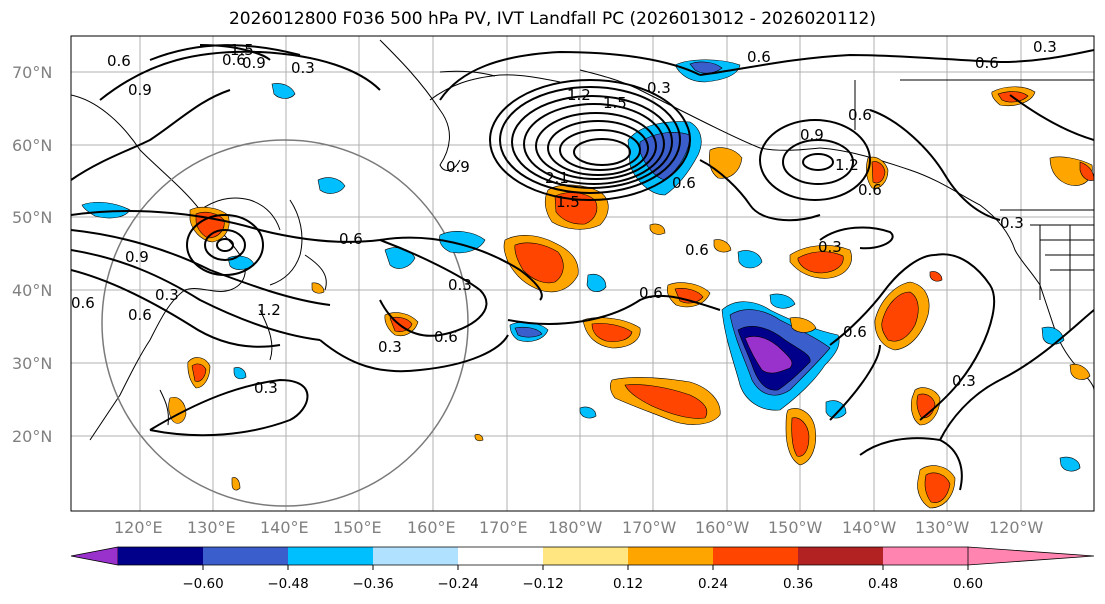 The image size is (1105, 604). Describe the element at coordinates (795, 527) in the screenshot. I see `lon-label: 150°W` at that location.